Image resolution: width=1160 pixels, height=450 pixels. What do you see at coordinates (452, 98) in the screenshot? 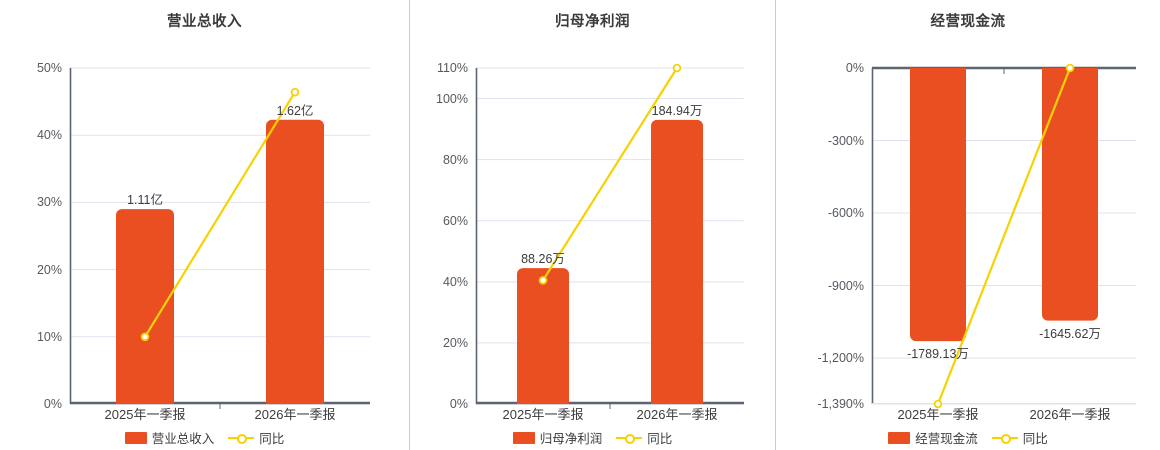
I see `y-axis-tick-label: 100%` at bounding box center [452, 98].